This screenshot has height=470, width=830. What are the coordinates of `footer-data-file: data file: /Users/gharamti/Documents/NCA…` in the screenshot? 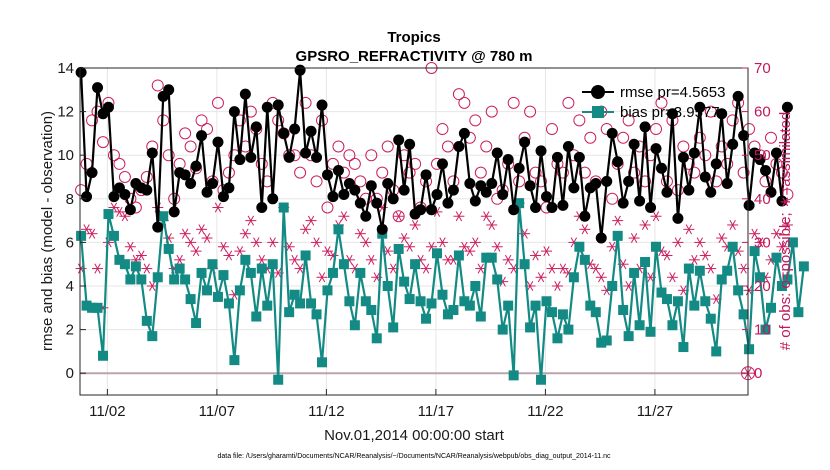 It's located at (414, 456).